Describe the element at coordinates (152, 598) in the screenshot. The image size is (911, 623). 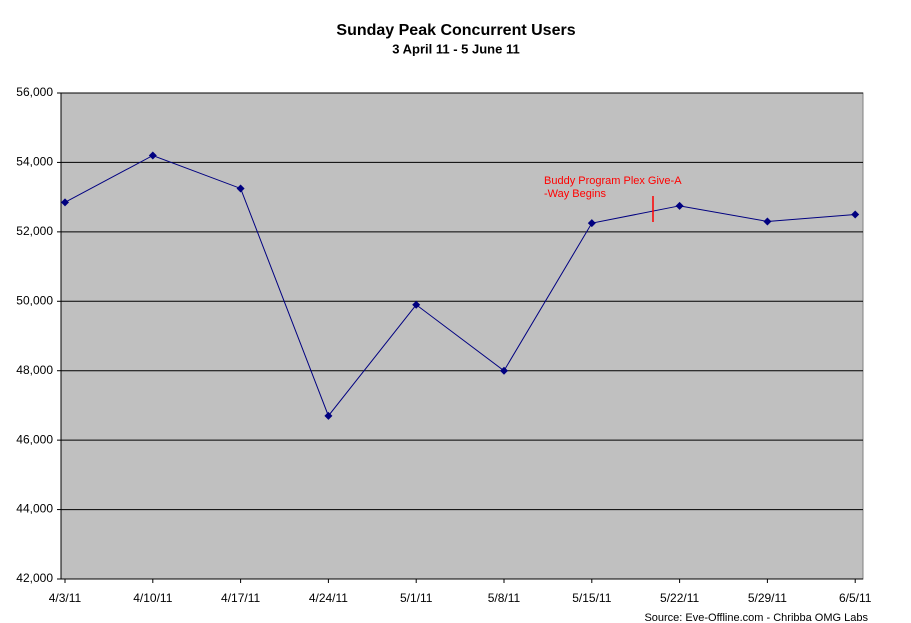
I see `x-tick-label: 4/10/11` at that location.